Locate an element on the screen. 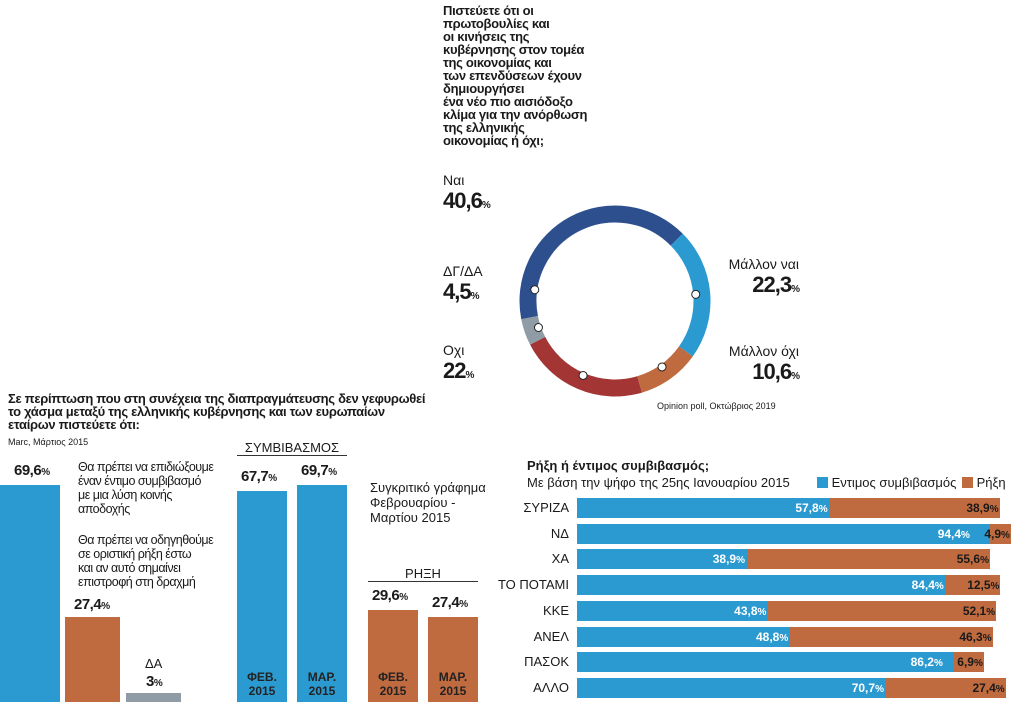  value-compromise: 48,8% is located at coordinates (772, 636).